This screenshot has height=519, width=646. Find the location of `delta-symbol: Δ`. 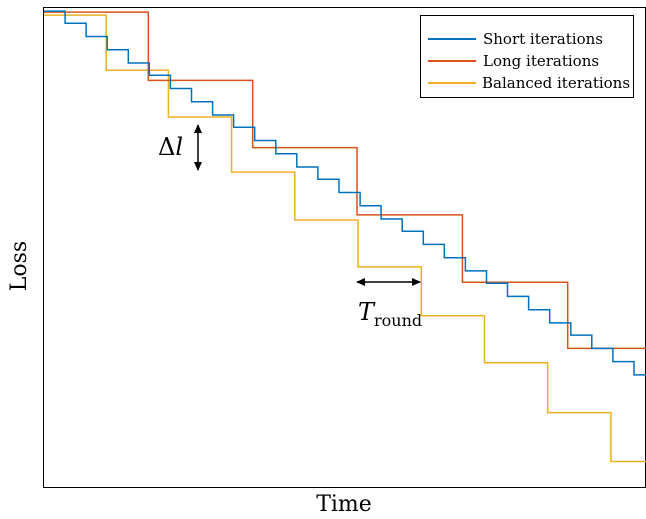

delta-symbol: Δ is located at coordinates (166, 147).